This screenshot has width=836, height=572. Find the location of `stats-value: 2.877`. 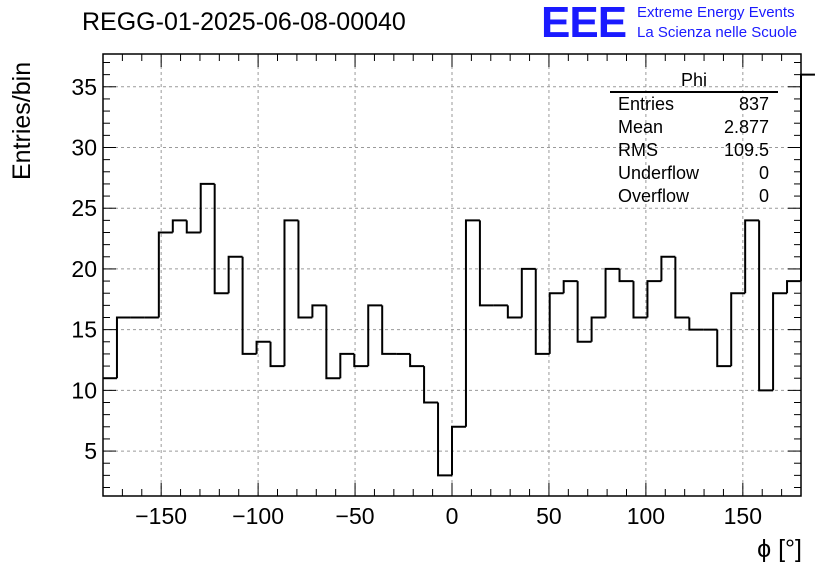

stats-value: 2.877 is located at coordinates (746, 127).